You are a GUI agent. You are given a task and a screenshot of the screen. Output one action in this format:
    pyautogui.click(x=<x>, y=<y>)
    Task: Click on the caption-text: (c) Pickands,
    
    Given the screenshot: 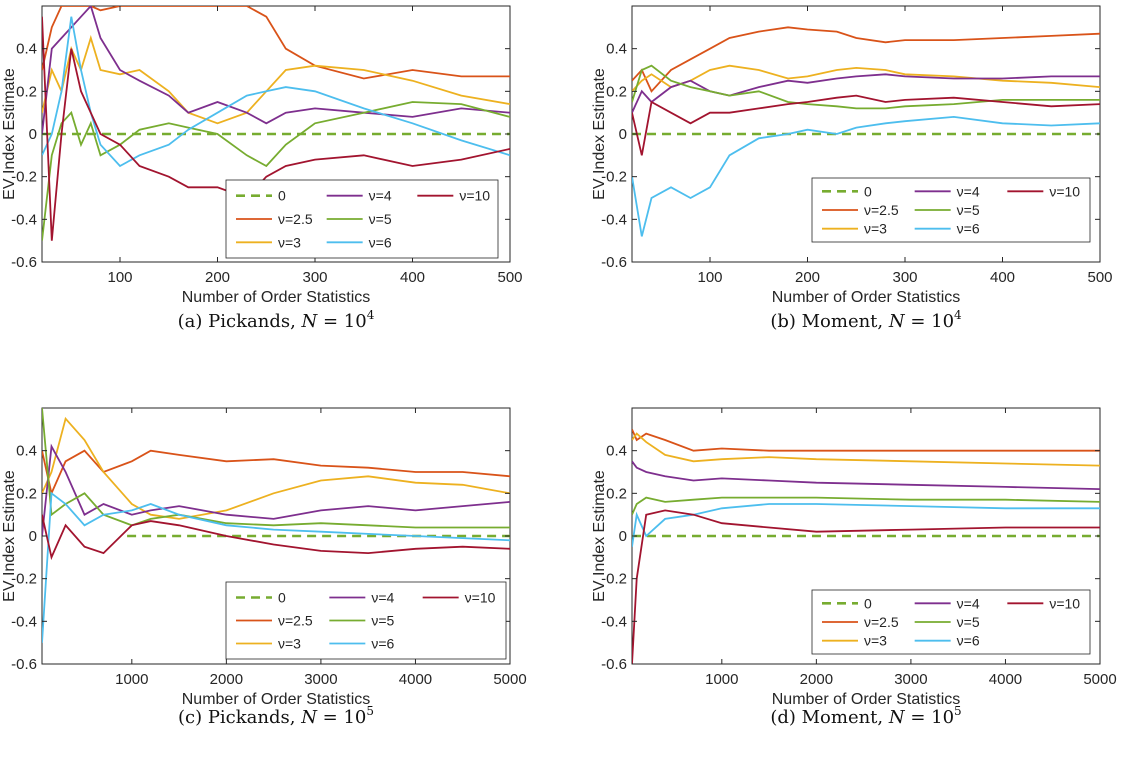 What is the action you would take?
    pyautogui.click(x=239, y=717)
    